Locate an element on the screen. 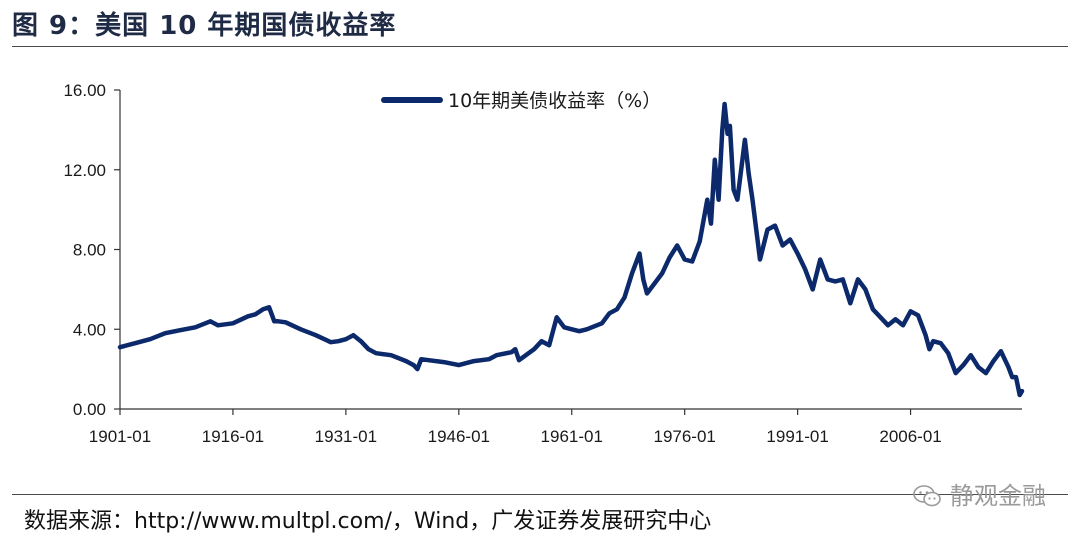 The height and width of the screenshot is (542, 1080). y-tick-label: 8.00 is located at coordinates (89, 250).